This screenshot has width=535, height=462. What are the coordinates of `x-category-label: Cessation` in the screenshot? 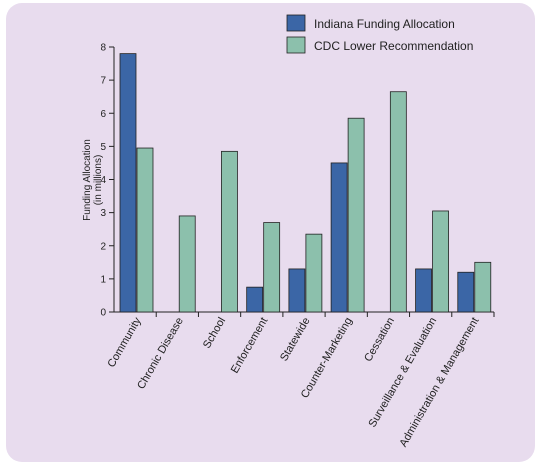 It's located at (379, 340).